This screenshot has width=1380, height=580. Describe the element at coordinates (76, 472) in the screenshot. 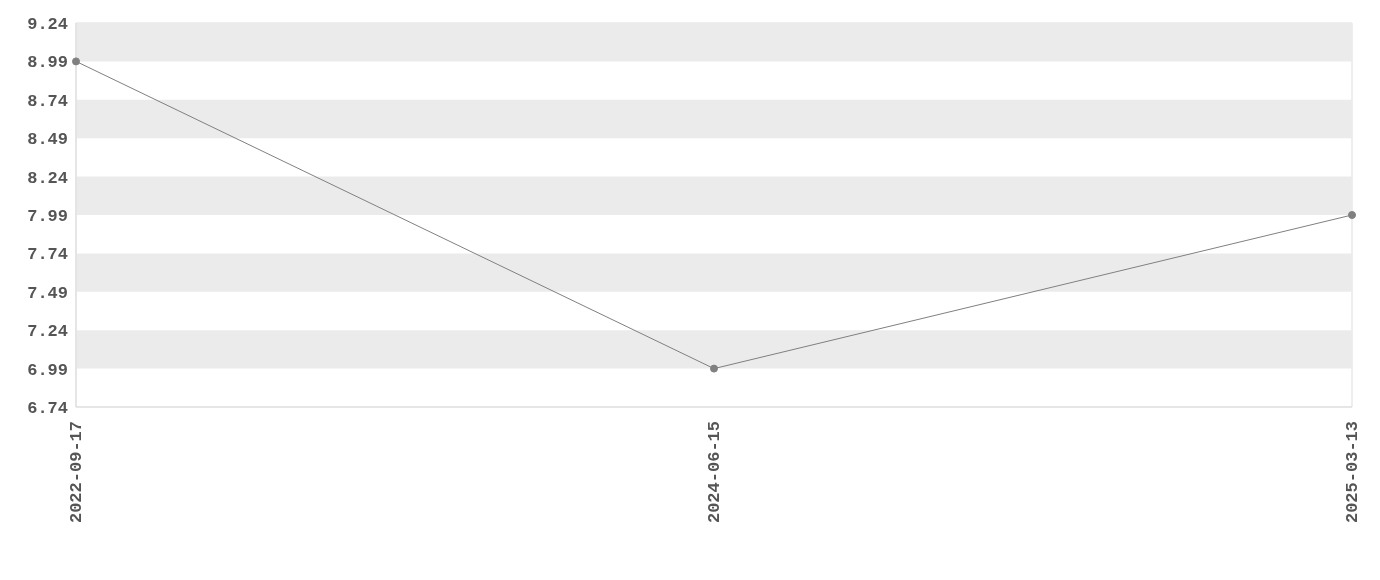

I see `x-tick-label: 2022-09-17` at that location.